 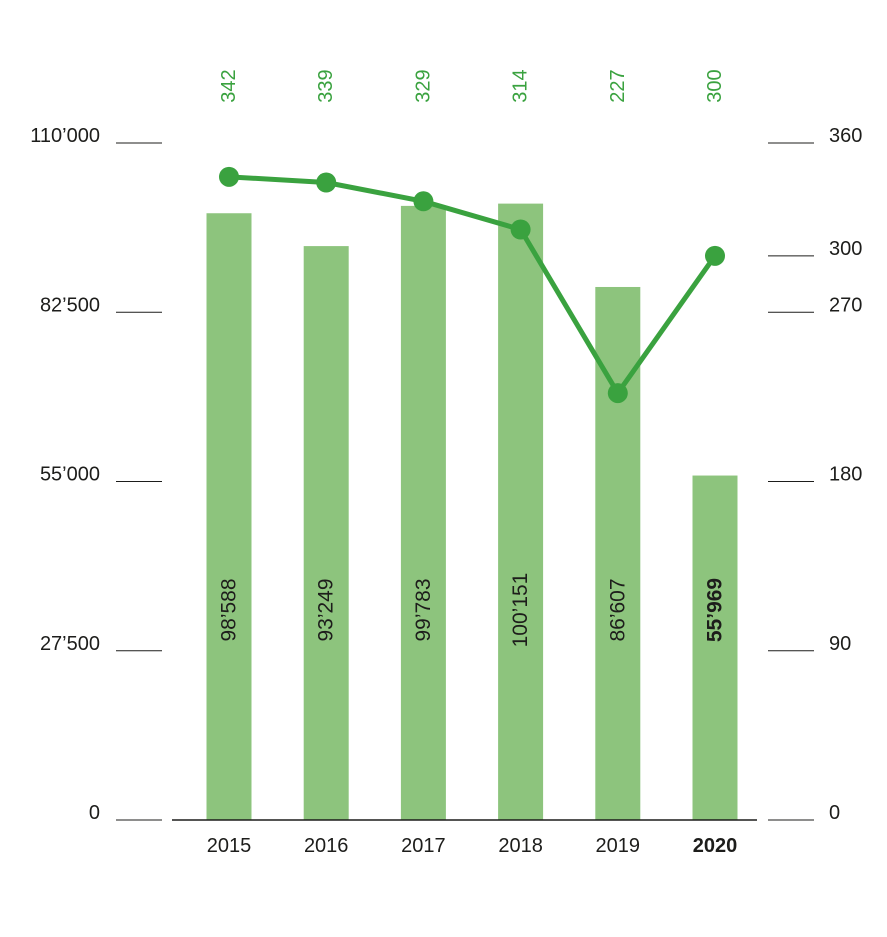 I want to click on line-point-2020, so click(x=715, y=255).